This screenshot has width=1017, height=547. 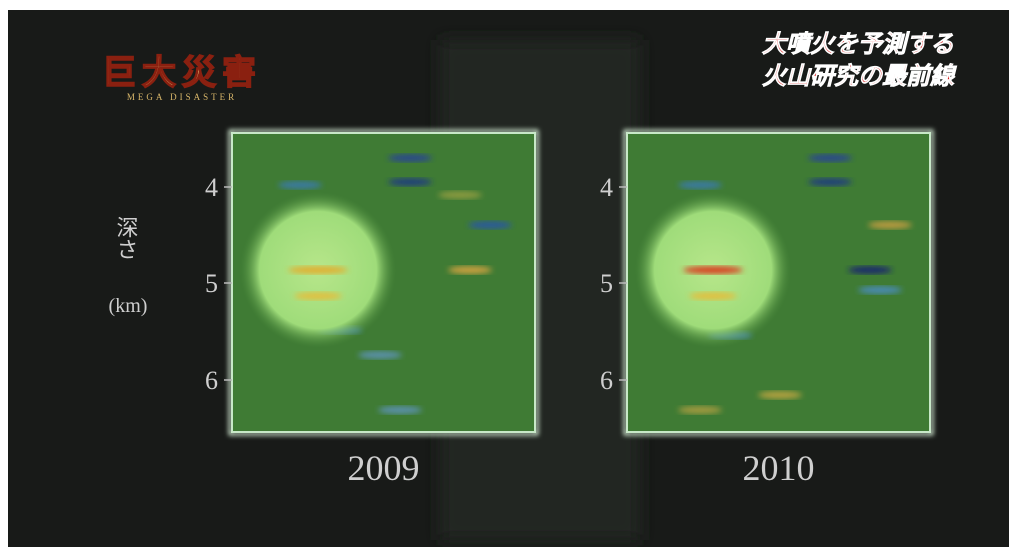 I want to click on logo-subtitle: MEGA DISASTER, so click(x=182, y=97).